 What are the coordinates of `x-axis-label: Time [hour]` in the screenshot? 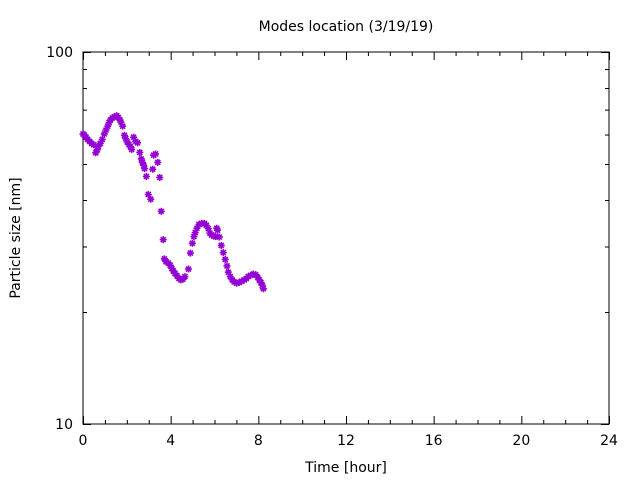 It's located at (345, 468).